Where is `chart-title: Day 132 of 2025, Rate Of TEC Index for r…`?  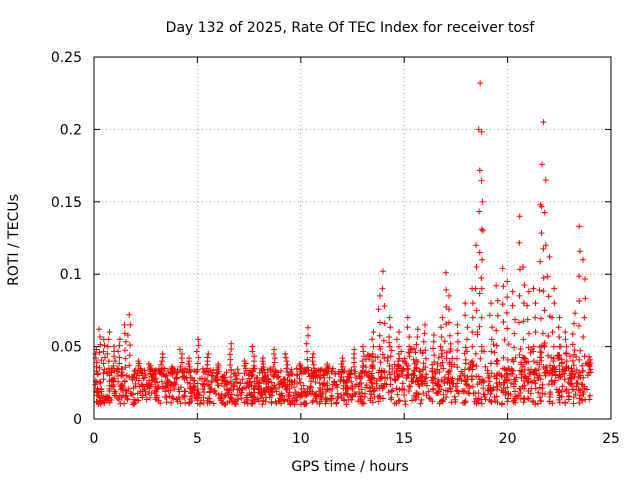 chart-title: Day 132 of 2025, Rate Of TEC Index for r… is located at coordinates (351, 28).